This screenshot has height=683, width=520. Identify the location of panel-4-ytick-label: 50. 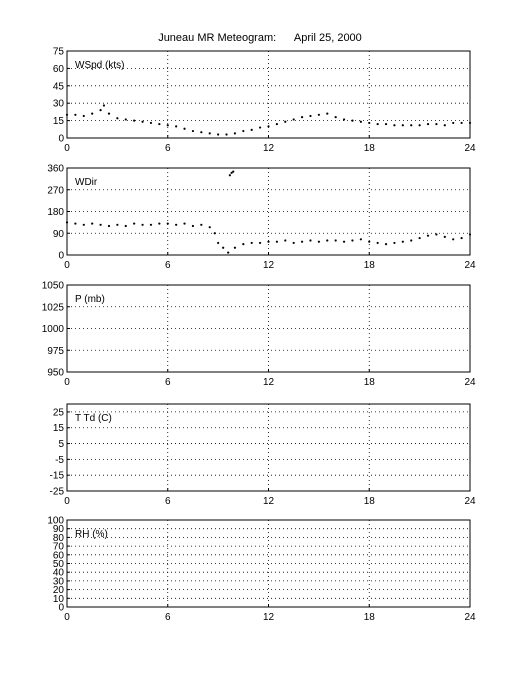
(59, 564).